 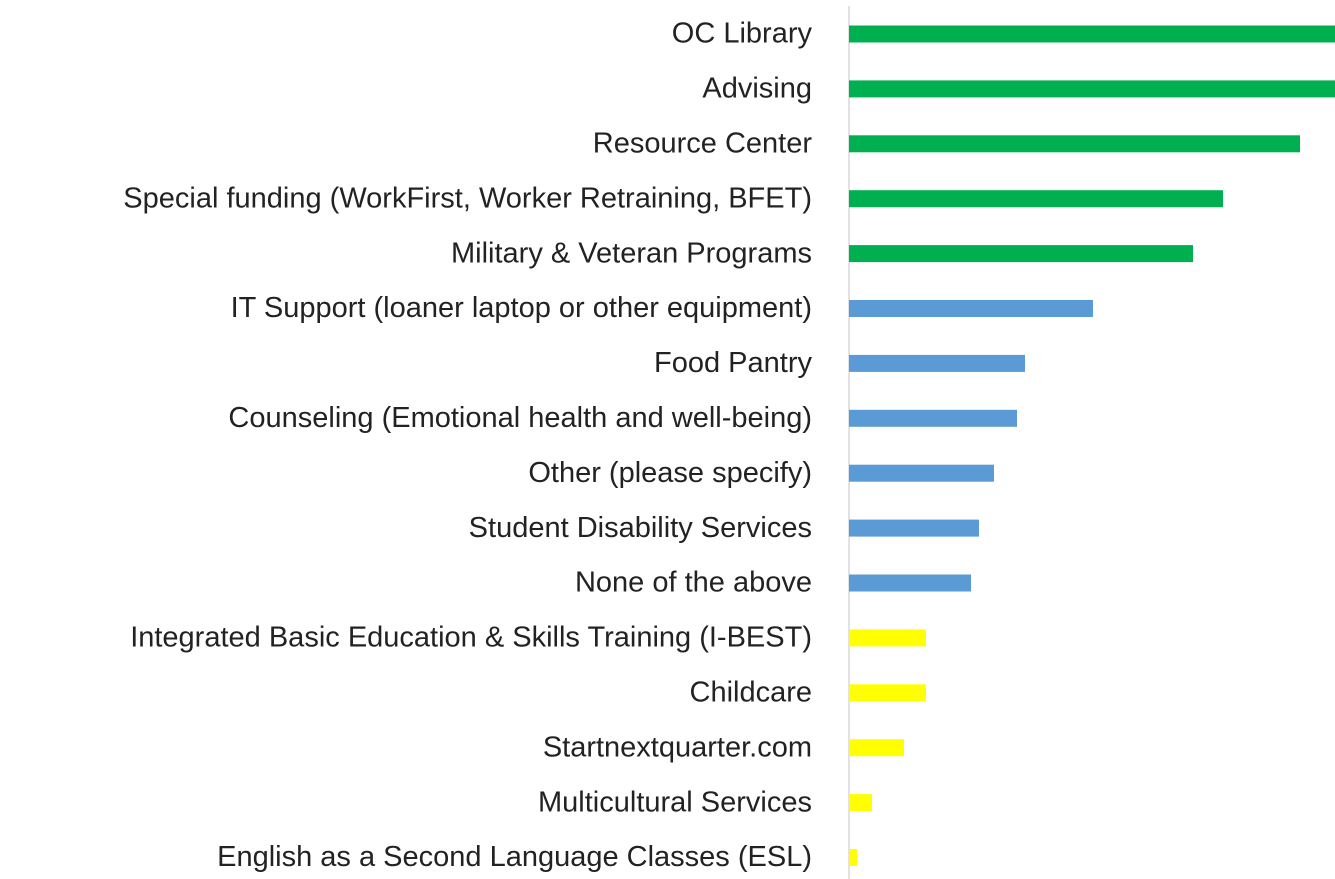 What do you see at coordinates (742, 34) in the screenshot?
I see `category-label: OC Library` at bounding box center [742, 34].